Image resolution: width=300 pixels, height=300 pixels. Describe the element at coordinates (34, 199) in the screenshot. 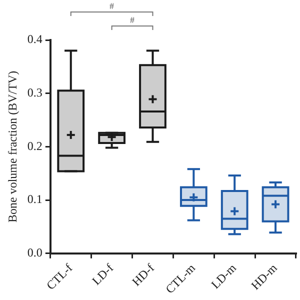

I see `y-tick-label: 0.1` at that location.